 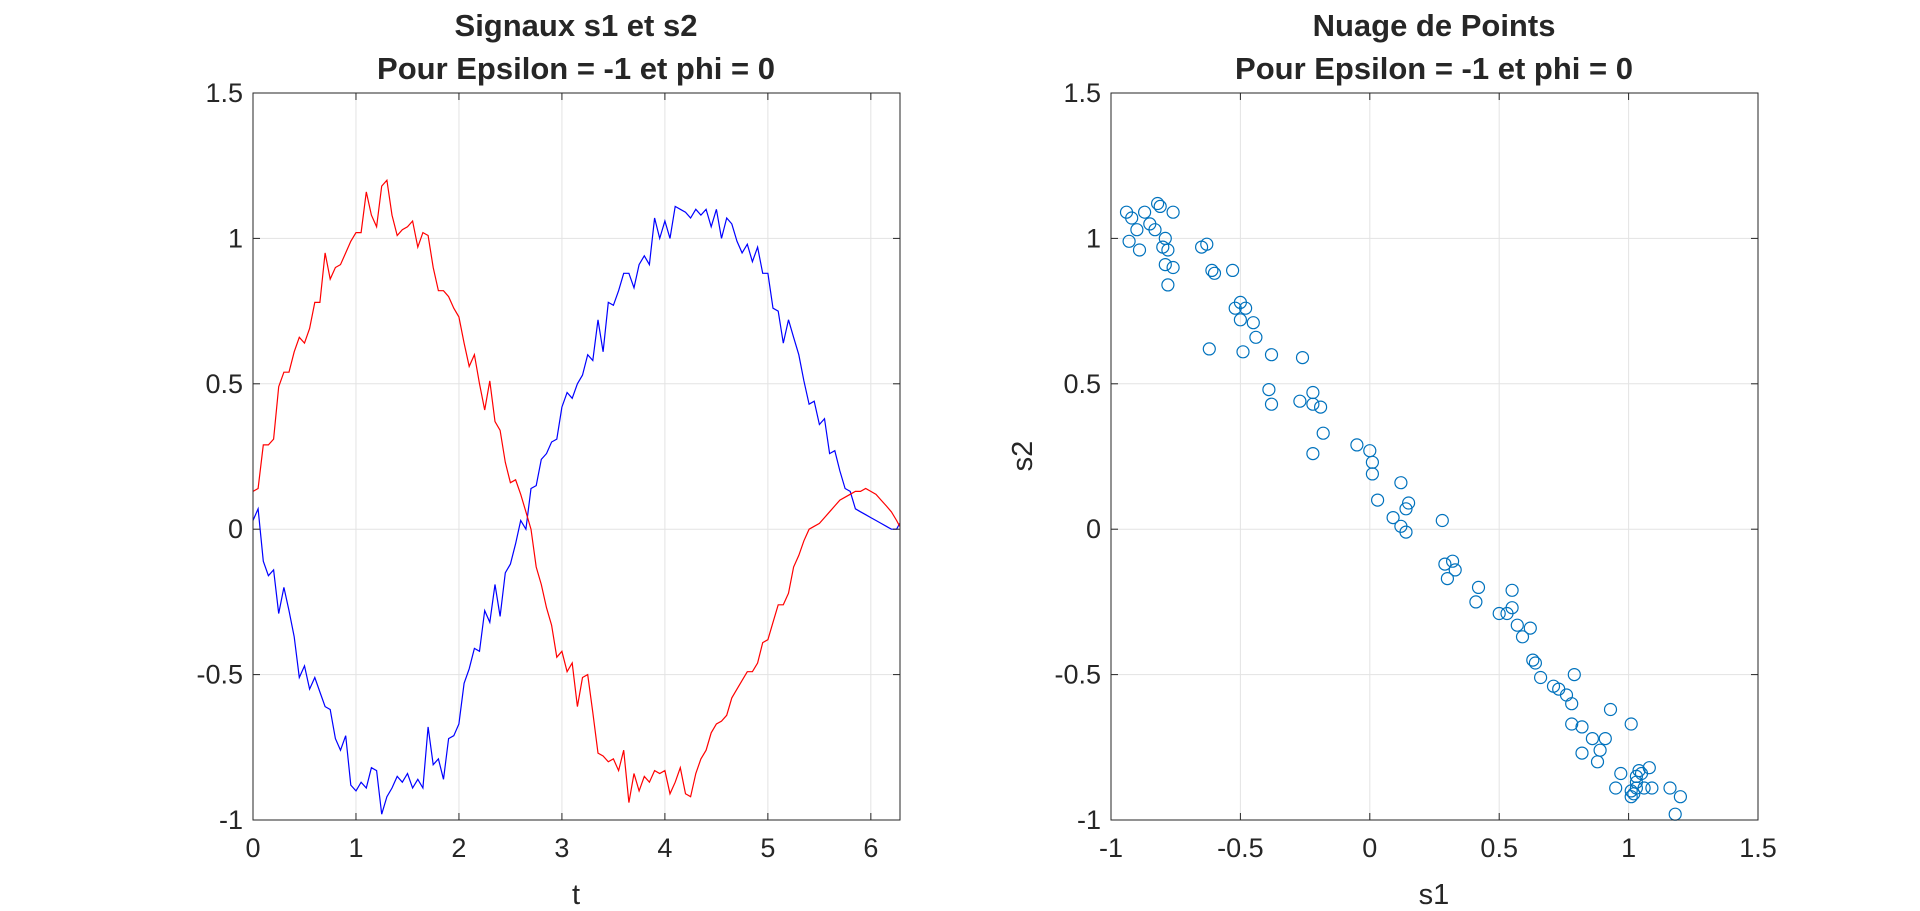 What do you see at coordinates (664, 848) in the screenshot?
I see `signal-tick-label-x: 4` at bounding box center [664, 848].